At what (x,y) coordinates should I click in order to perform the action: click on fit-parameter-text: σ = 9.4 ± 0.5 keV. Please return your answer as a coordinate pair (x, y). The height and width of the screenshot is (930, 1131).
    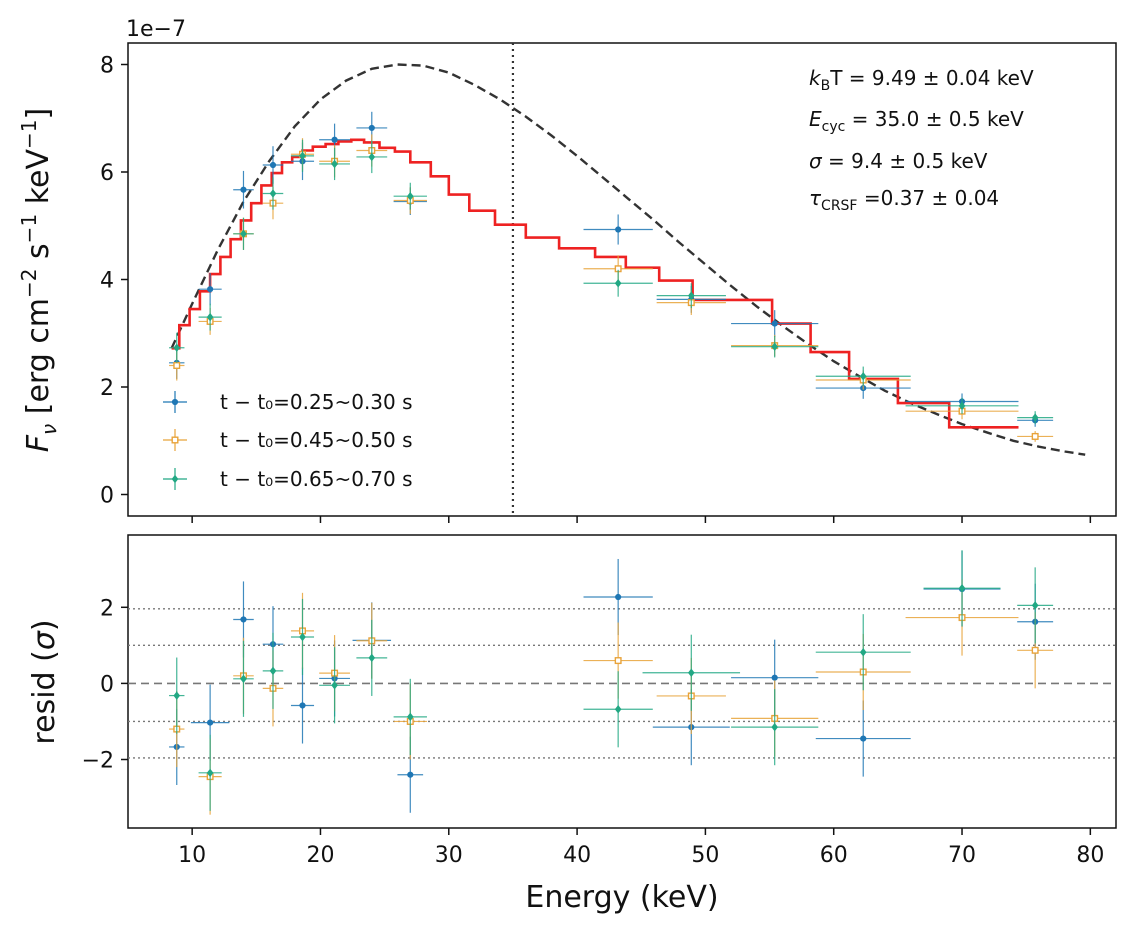
    Looking at the image, I should click on (898, 161).